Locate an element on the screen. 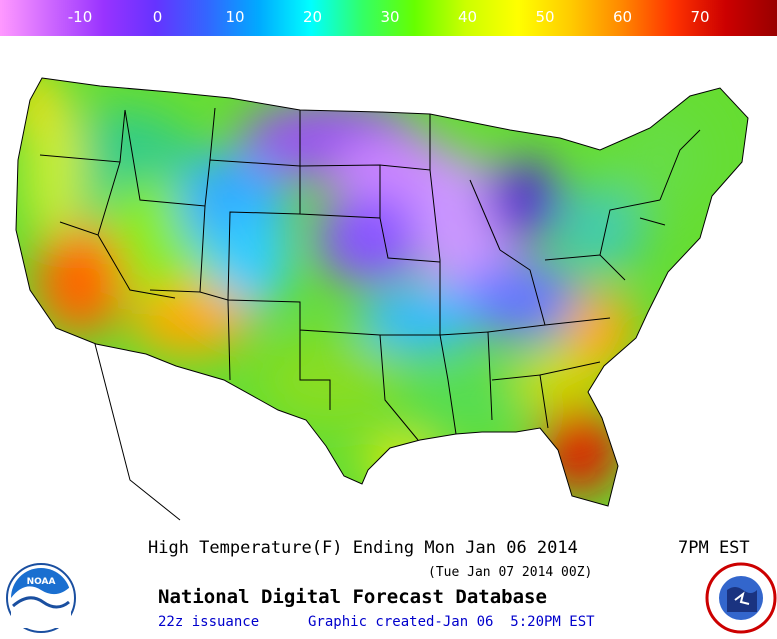 The width and height of the screenshot is (777, 639). issuance-text: 22z issuance is located at coordinates (209, 622).